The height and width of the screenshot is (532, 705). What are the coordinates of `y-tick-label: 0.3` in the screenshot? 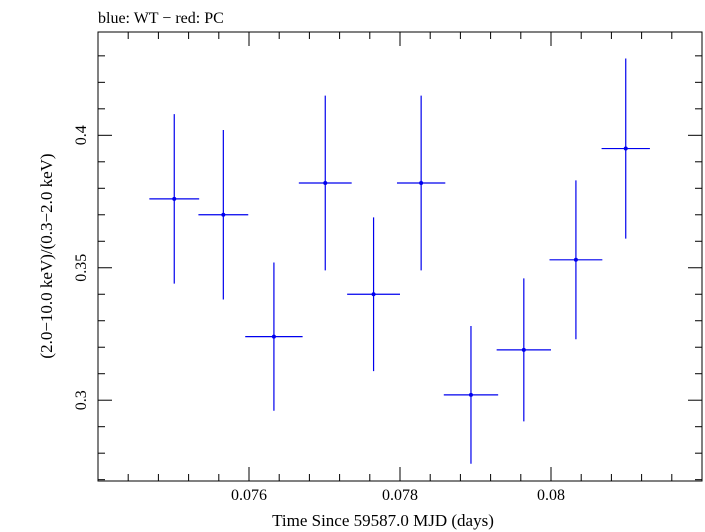 It's located at (81, 400).